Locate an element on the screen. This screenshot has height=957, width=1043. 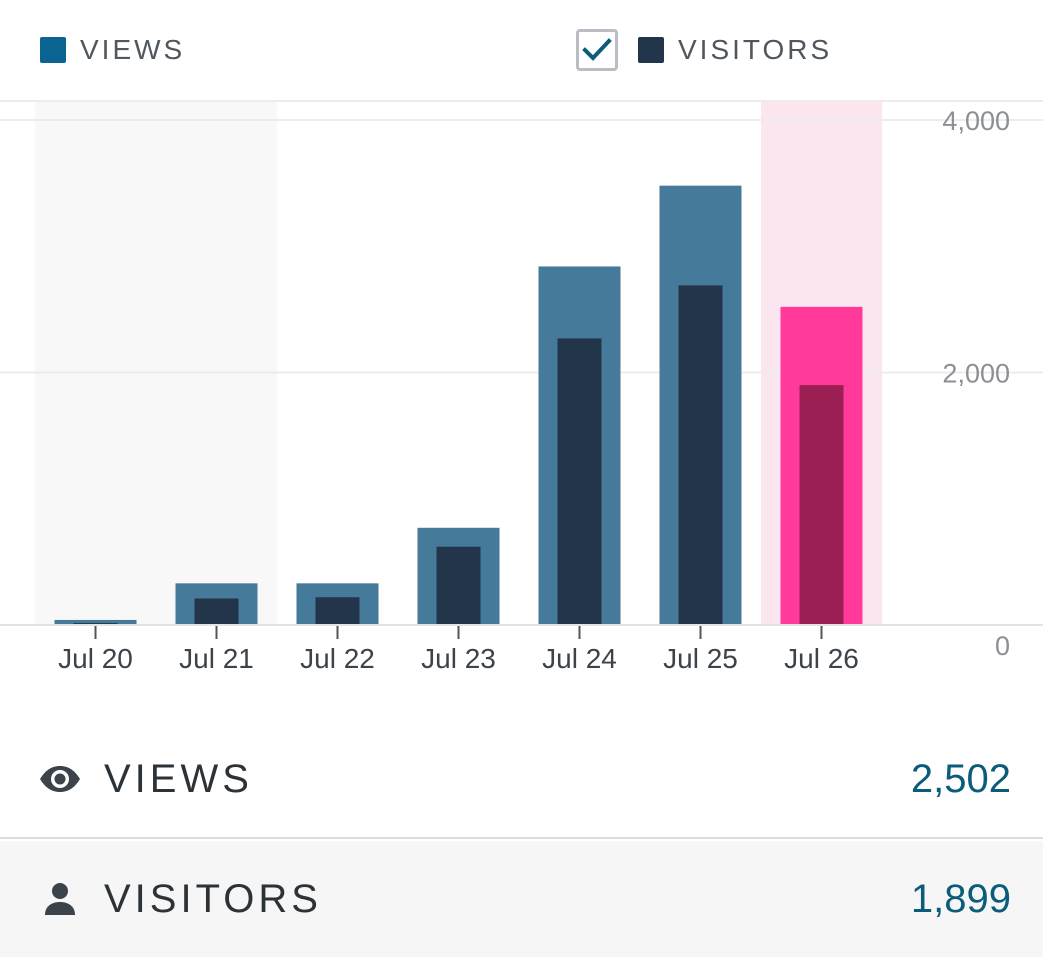
summary-views-value: 2,502 is located at coordinates (960, 778).